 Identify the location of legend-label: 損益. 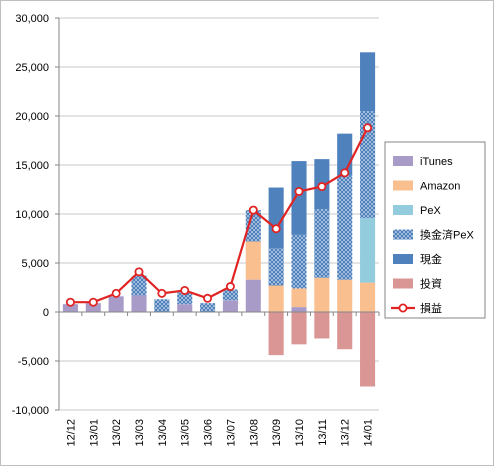
(431, 308).